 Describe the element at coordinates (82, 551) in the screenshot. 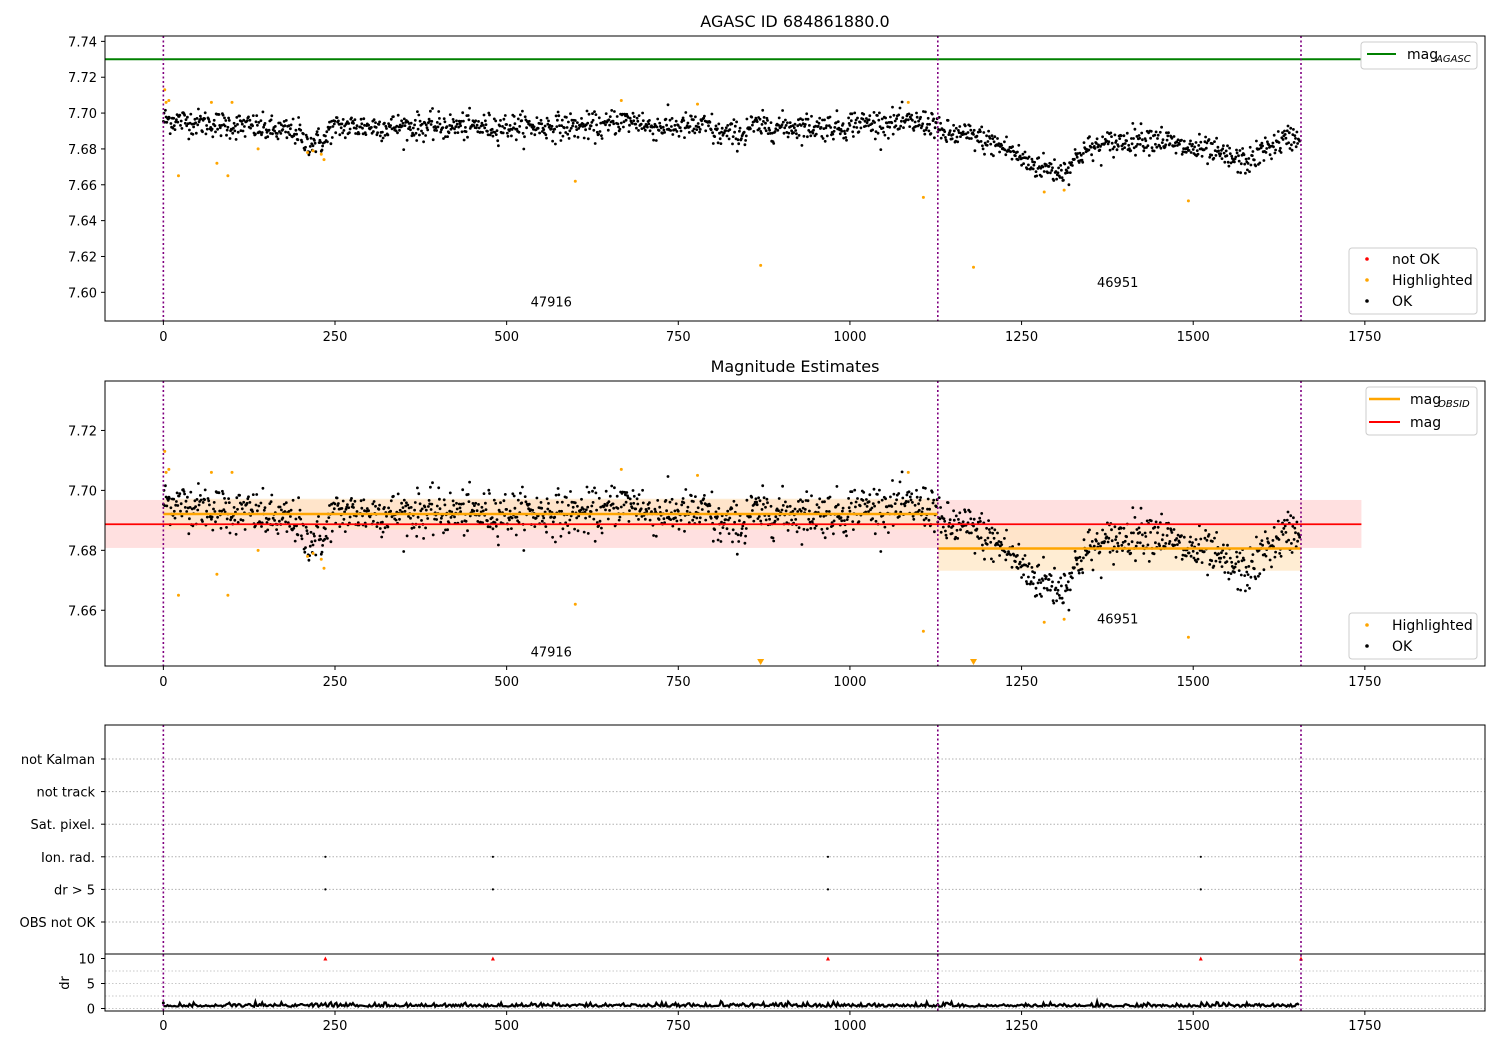

I see `y-tick-label: 7.68` at that location.